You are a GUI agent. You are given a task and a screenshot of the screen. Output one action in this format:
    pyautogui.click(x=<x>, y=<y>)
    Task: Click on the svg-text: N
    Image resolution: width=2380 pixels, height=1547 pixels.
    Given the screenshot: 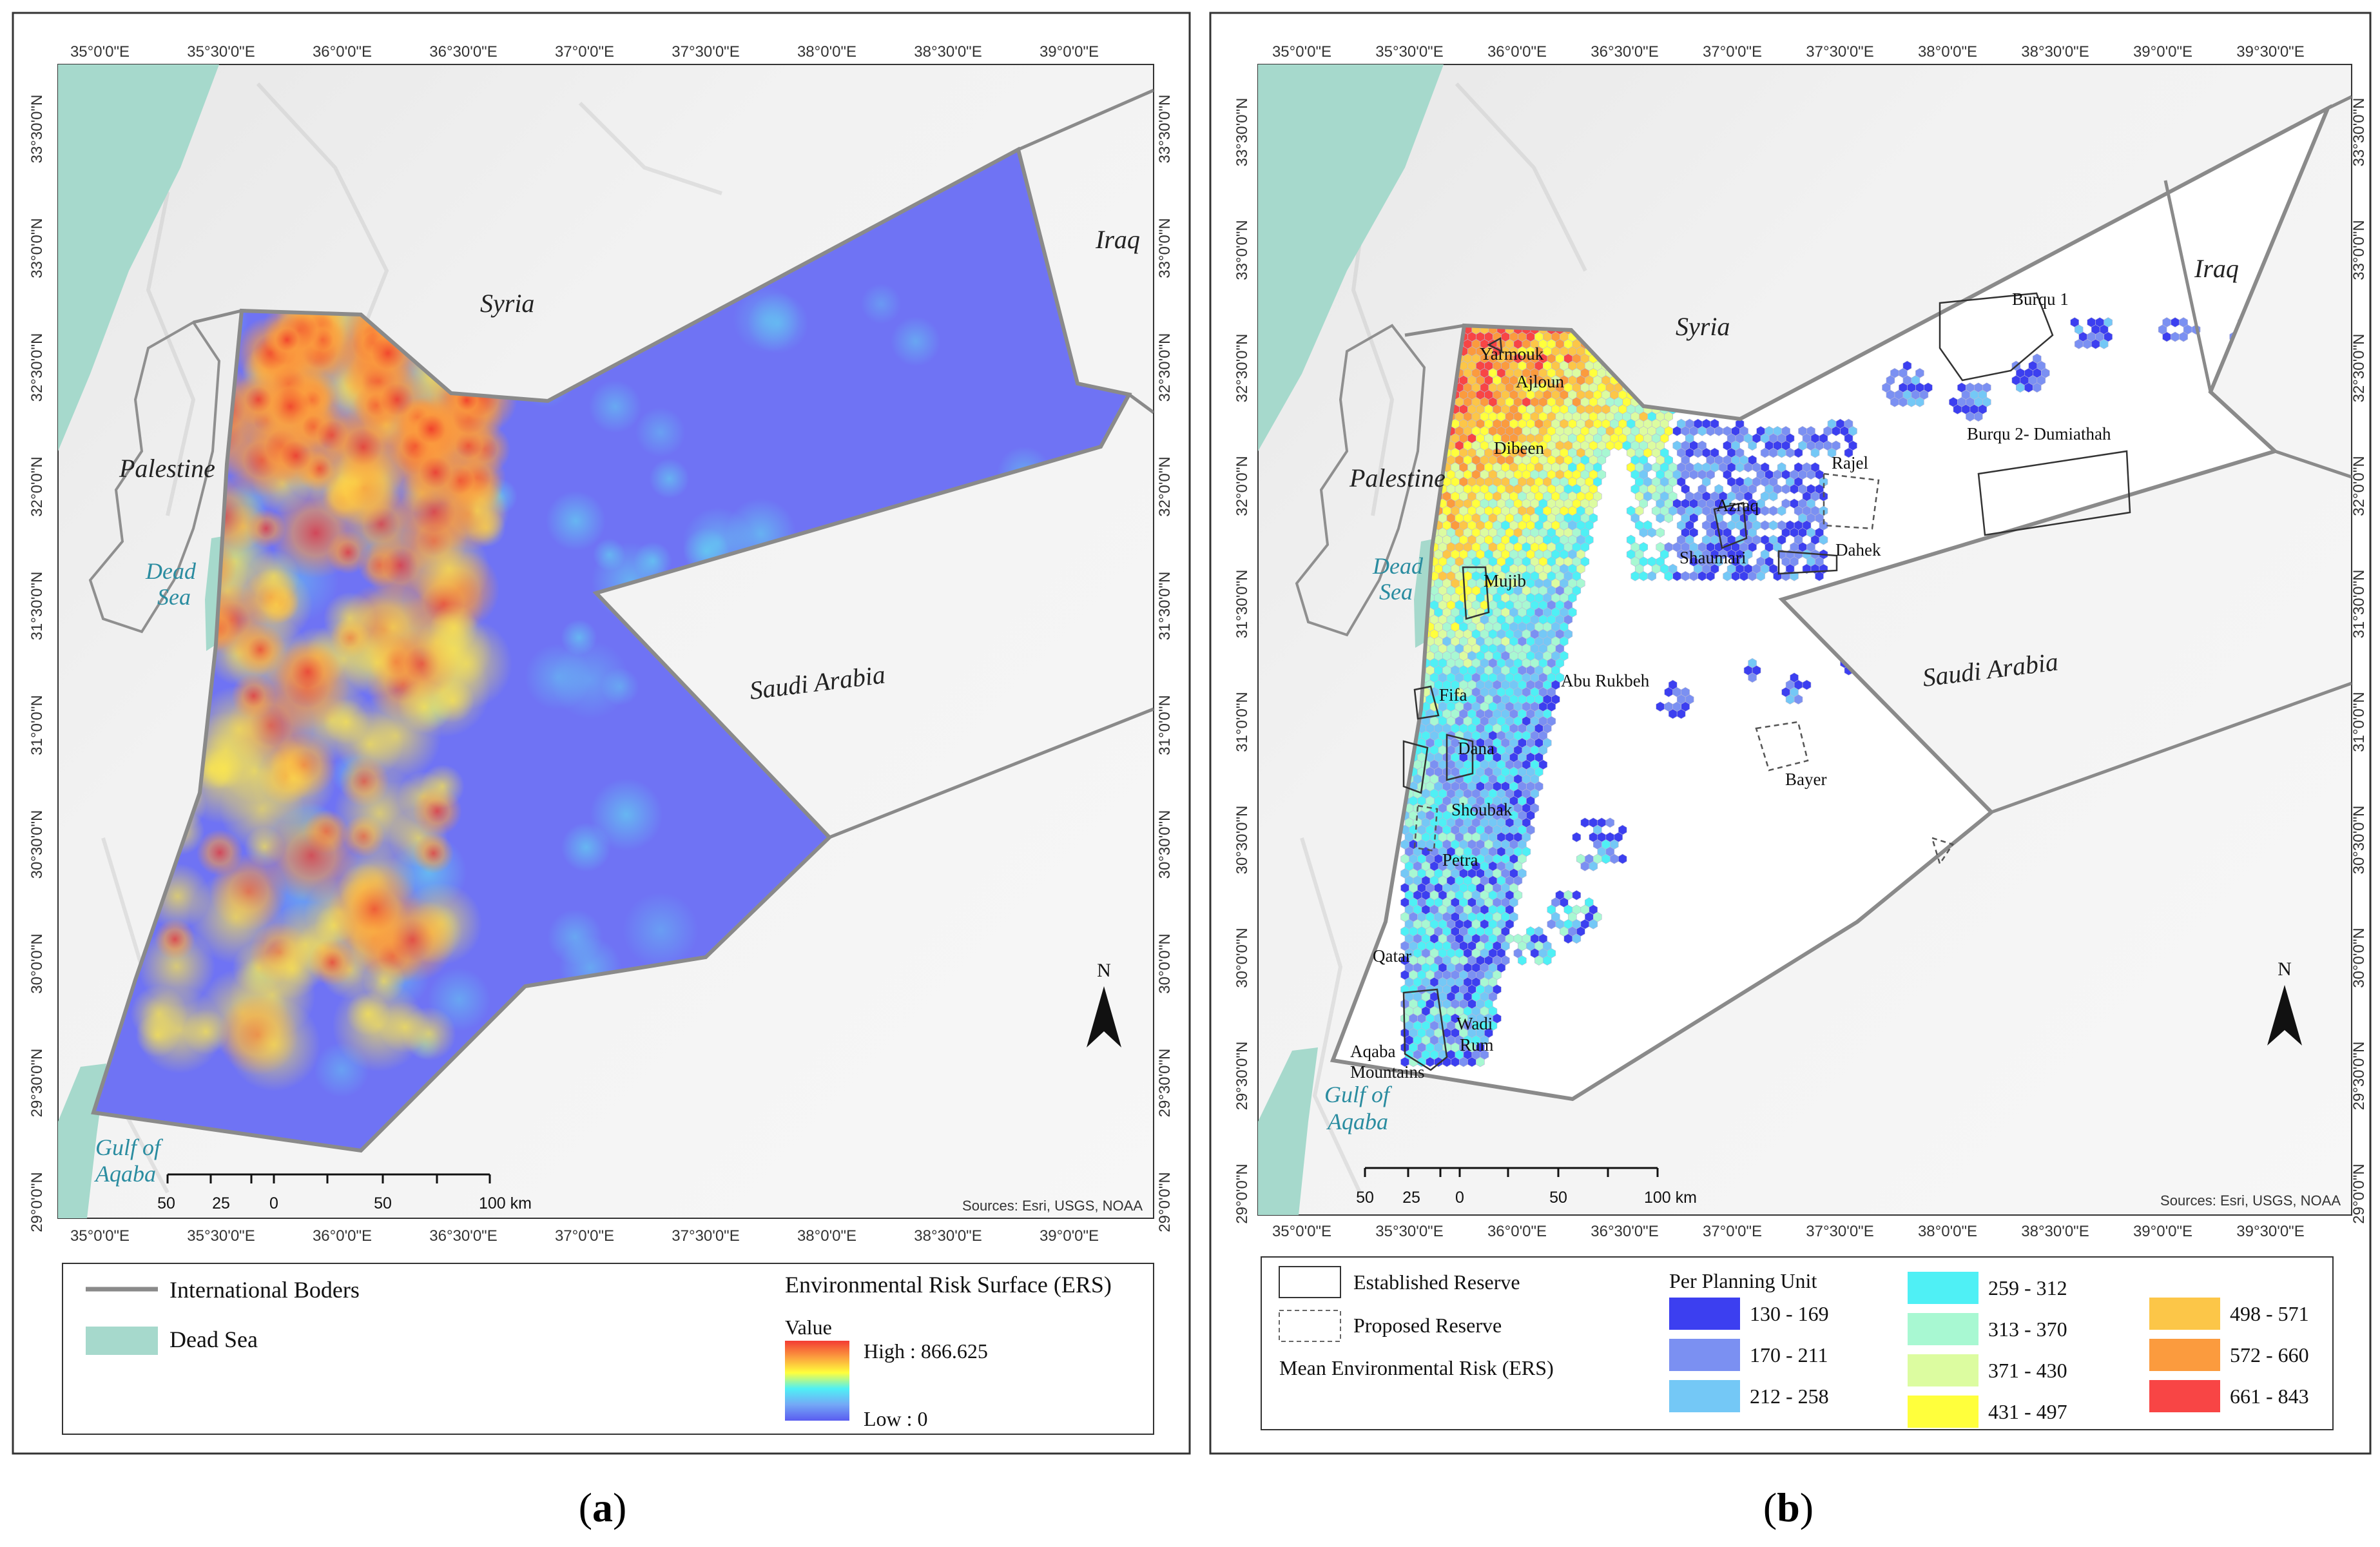 What is the action you would take?
    pyautogui.click(x=2285, y=969)
    